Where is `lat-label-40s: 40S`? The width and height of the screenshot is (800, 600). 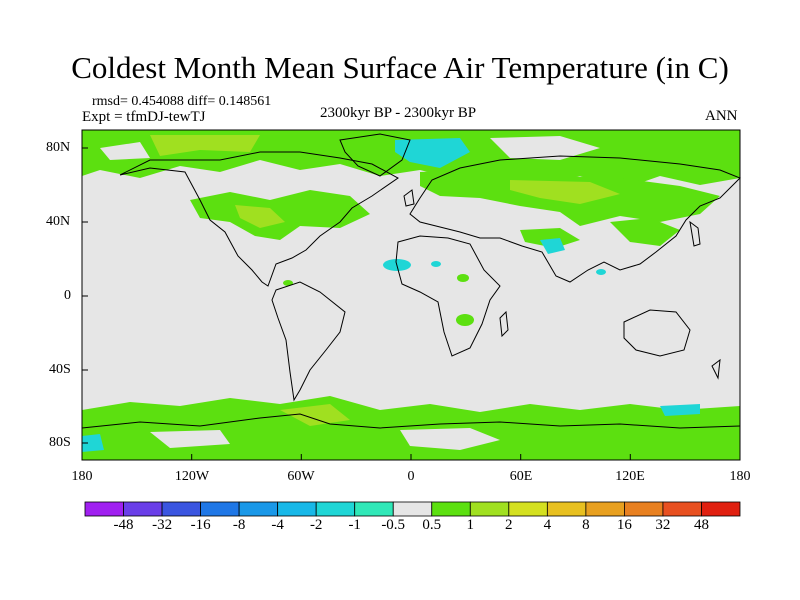 lat-label-40s: 40S is located at coordinates (60, 369).